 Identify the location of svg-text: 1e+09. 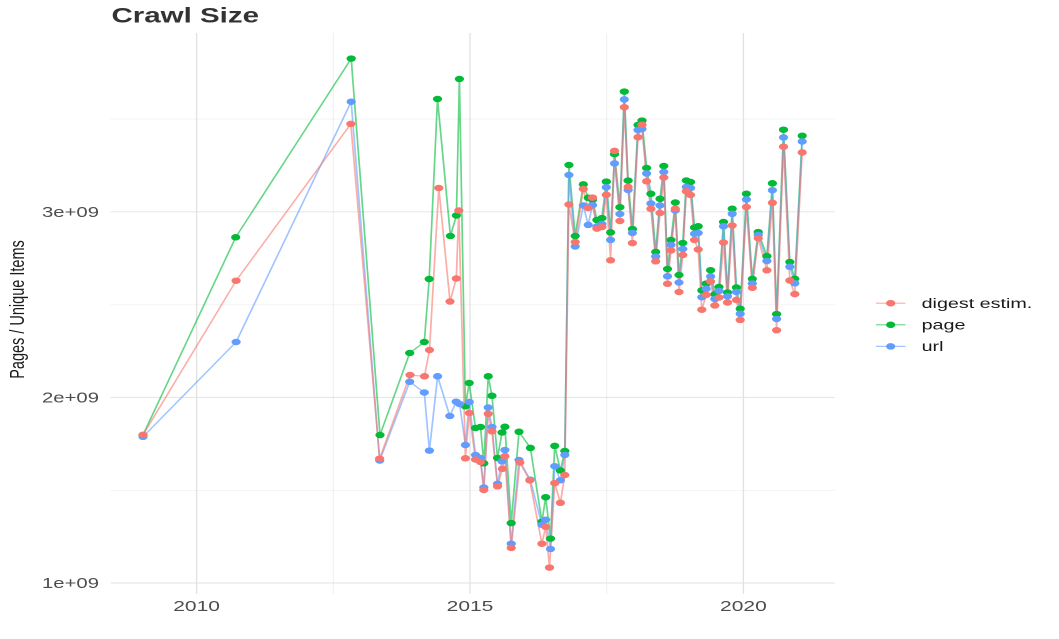
(70, 583).